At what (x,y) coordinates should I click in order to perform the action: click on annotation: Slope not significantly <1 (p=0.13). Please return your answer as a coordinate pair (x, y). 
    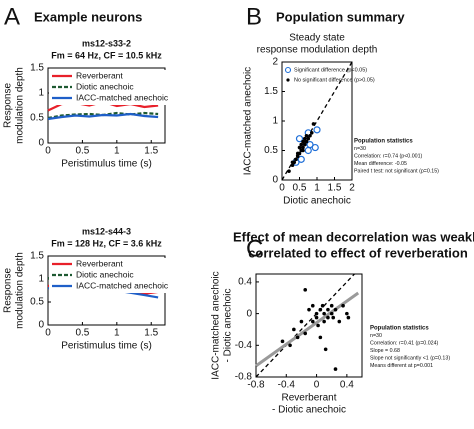
    Looking at the image, I should click on (410, 358).